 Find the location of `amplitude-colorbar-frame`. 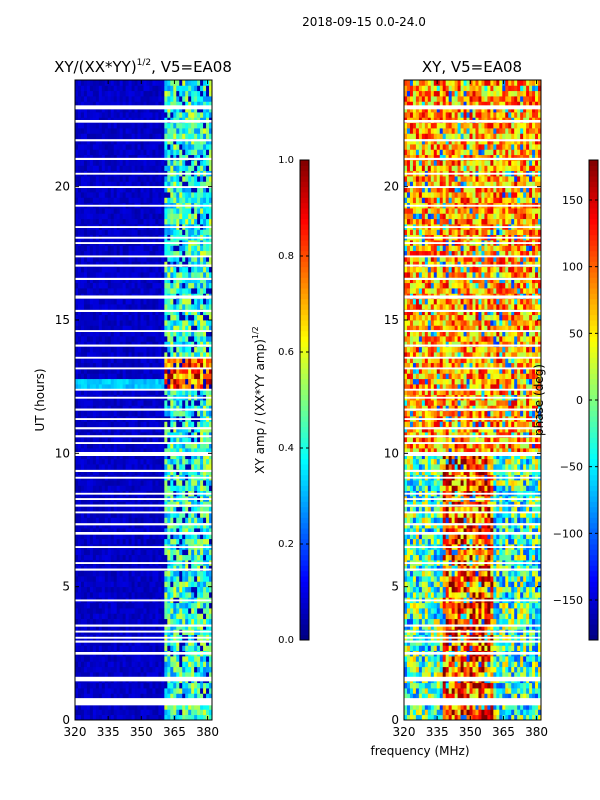

amplitude-colorbar-frame is located at coordinates (304, 400).